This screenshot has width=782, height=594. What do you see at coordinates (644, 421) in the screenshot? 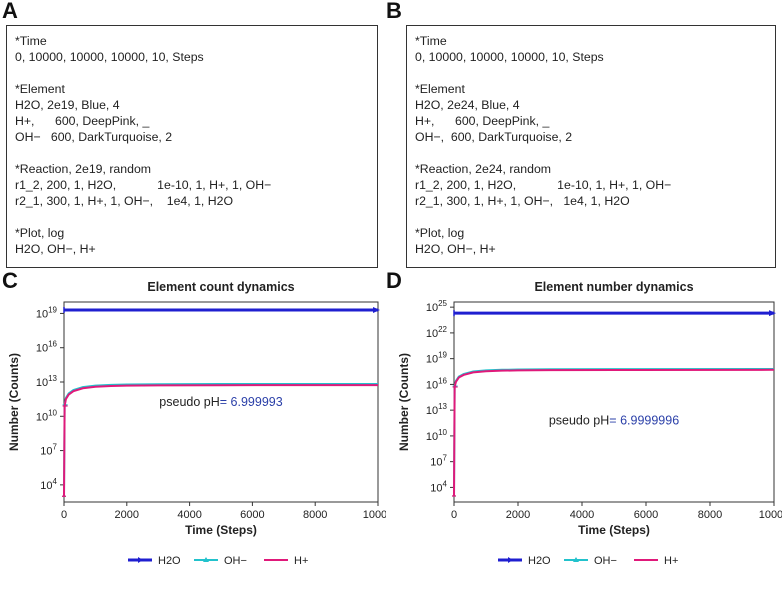
I see `pseudo-ph-value: = 6.9999996` at bounding box center [644, 421].